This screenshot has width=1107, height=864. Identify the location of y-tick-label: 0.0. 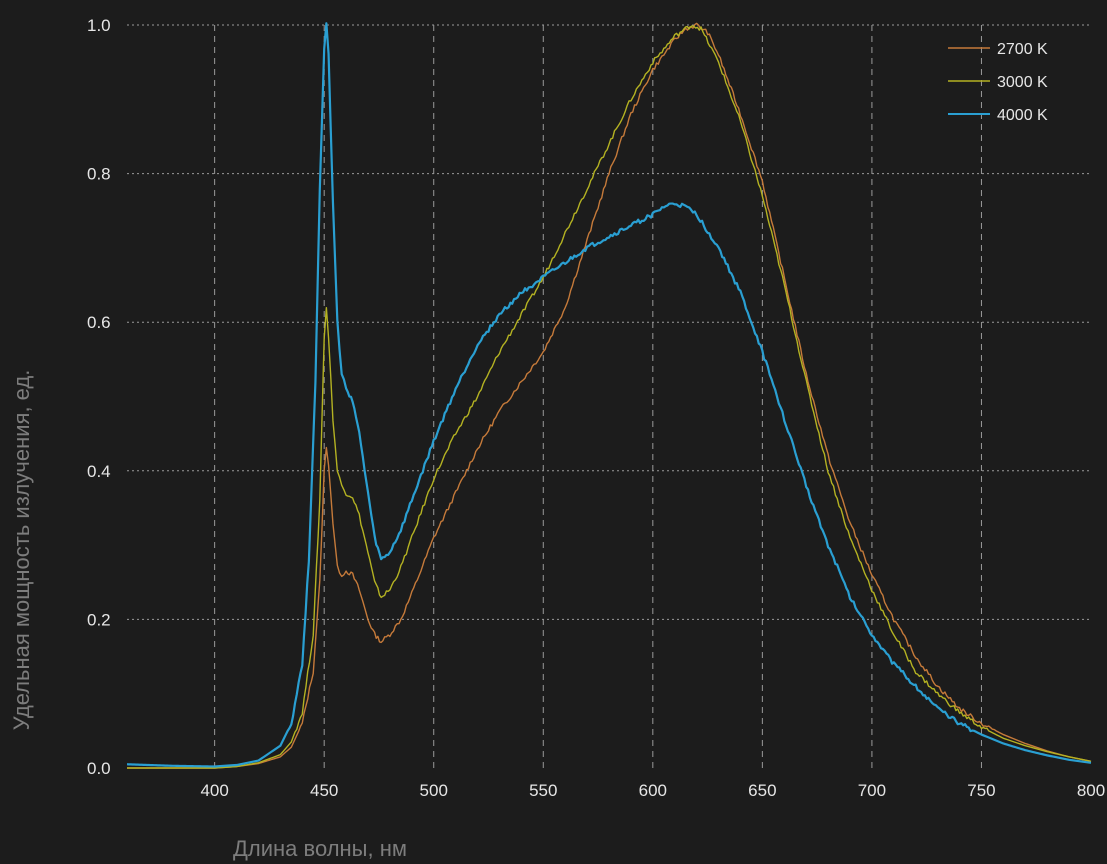
(99, 768).